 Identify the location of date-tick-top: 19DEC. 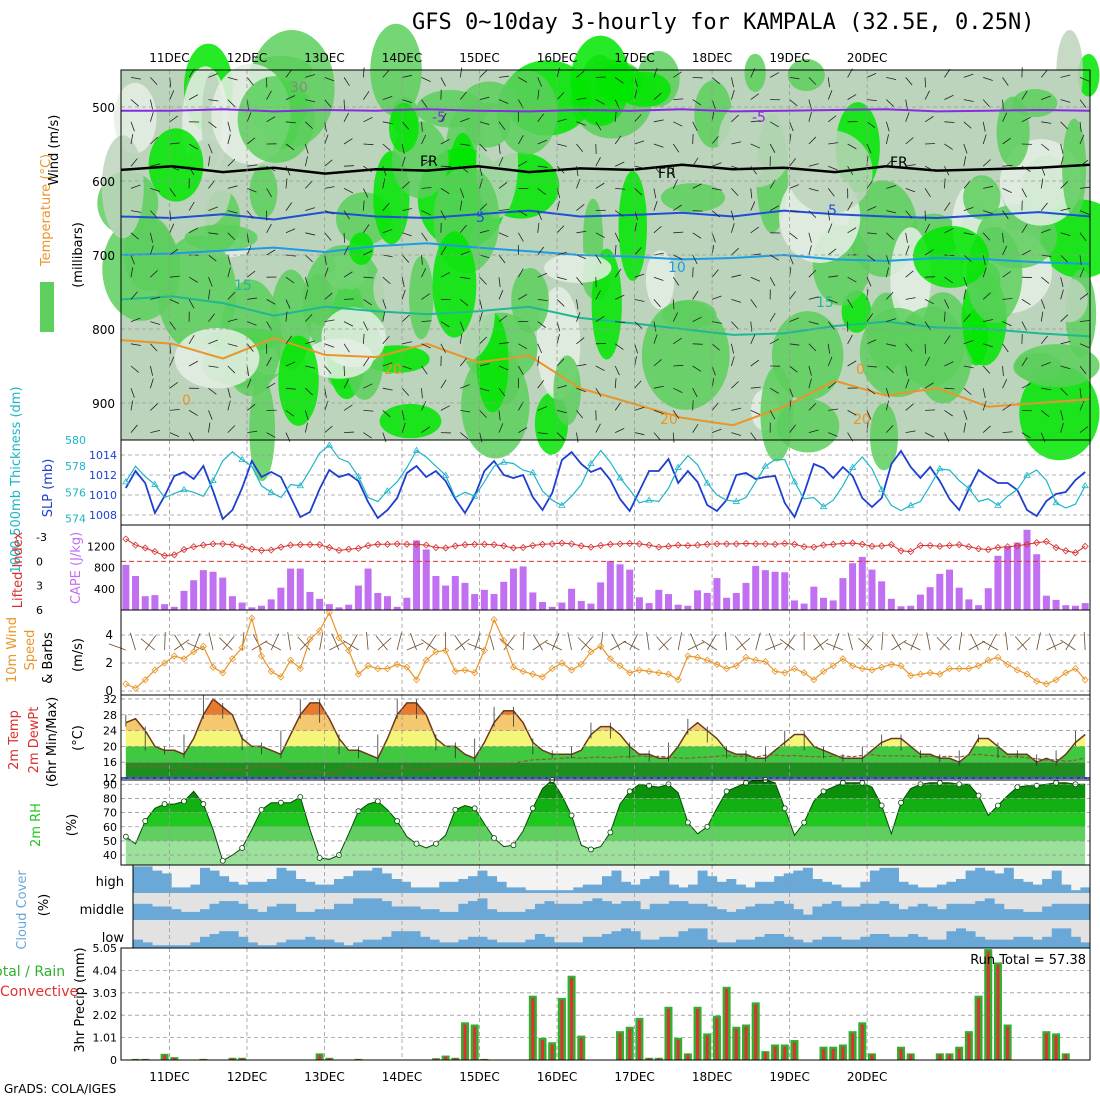
(789, 58).